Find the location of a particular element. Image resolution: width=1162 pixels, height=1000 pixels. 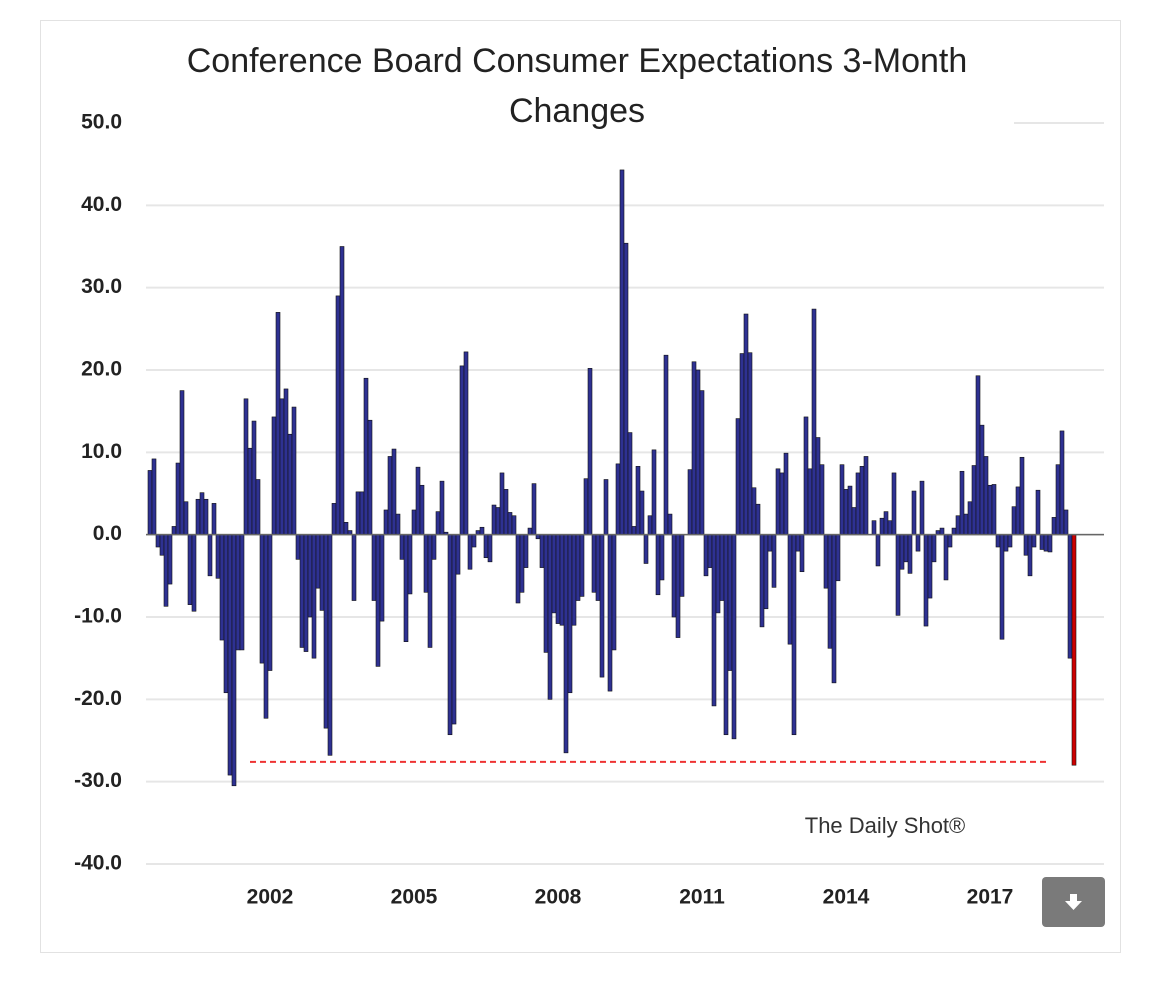

download-icon is located at coordinates (1073, 902).